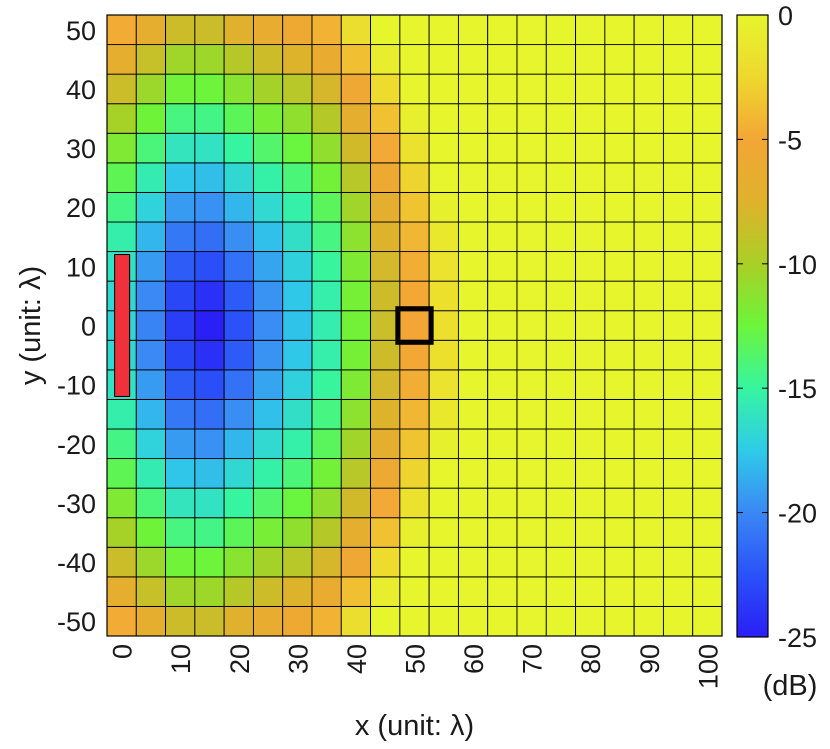 This screenshot has height=749, width=830. I want to click on colorbar-tick-label: -5, so click(790, 140).